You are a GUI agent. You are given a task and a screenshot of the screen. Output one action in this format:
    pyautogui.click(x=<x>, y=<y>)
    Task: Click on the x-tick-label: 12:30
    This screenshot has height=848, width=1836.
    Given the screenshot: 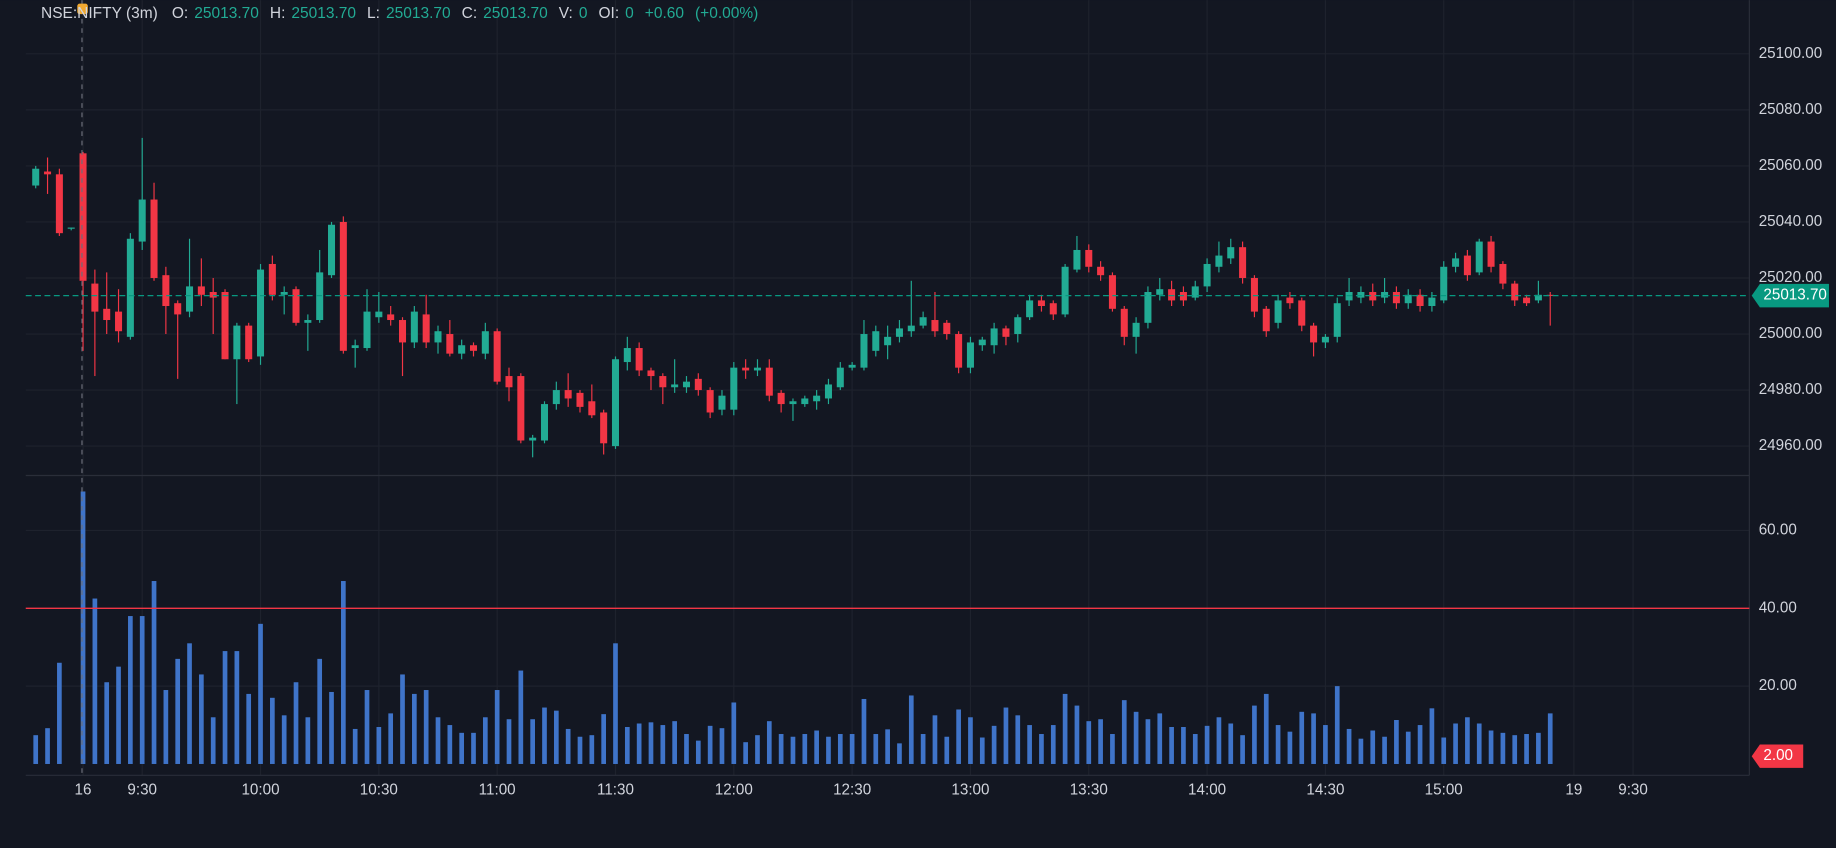 What is the action you would take?
    pyautogui.click(x=852, y=790)
    